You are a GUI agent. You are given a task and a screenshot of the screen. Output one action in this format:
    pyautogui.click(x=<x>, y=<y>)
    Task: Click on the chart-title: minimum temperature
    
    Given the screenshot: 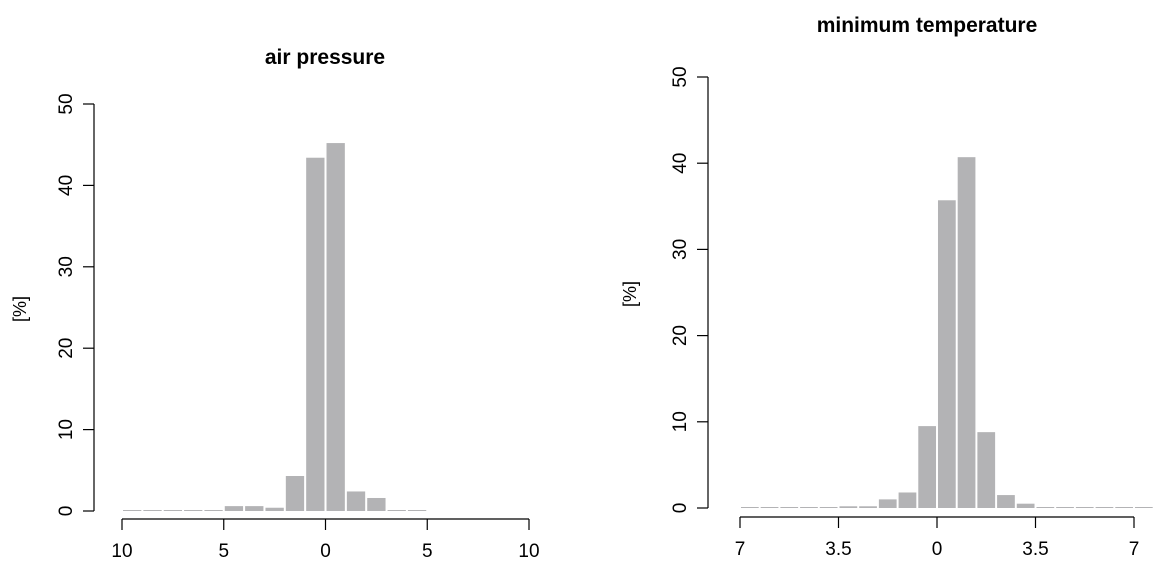 What is the action you would take?
    pyautogui.click(x=927, y=25)
    